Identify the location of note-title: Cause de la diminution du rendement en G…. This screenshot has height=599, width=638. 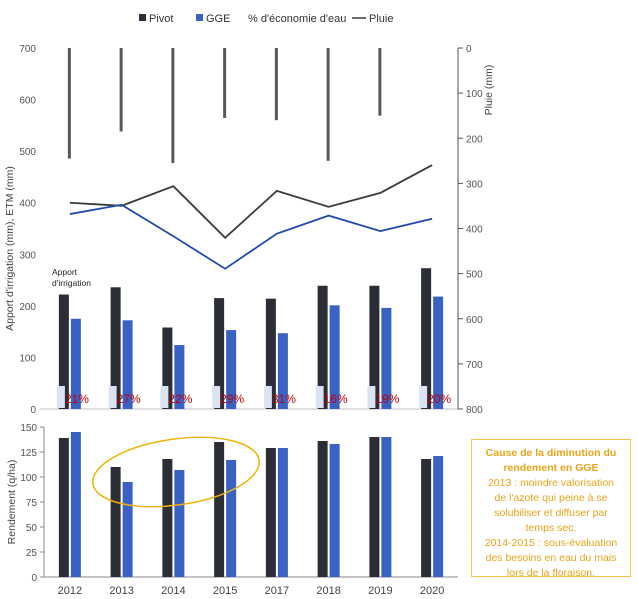
(551, 460).